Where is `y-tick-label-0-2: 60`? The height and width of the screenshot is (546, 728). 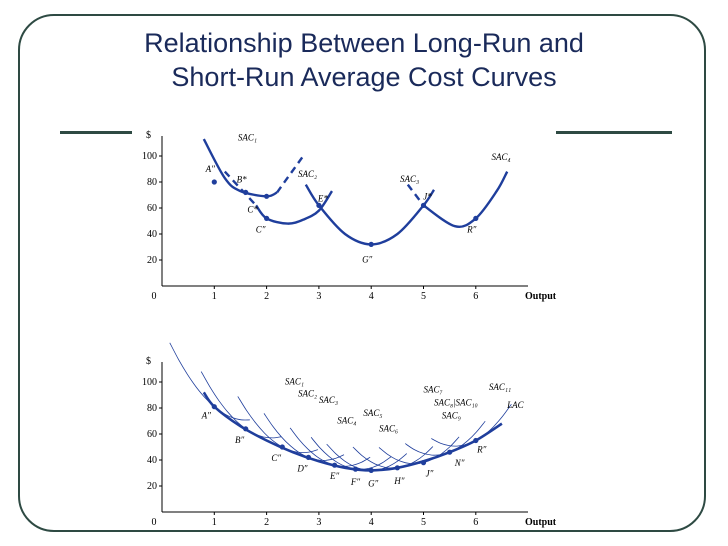 y-tick-label-0-2: 60 is located at coordinates (152, 208).